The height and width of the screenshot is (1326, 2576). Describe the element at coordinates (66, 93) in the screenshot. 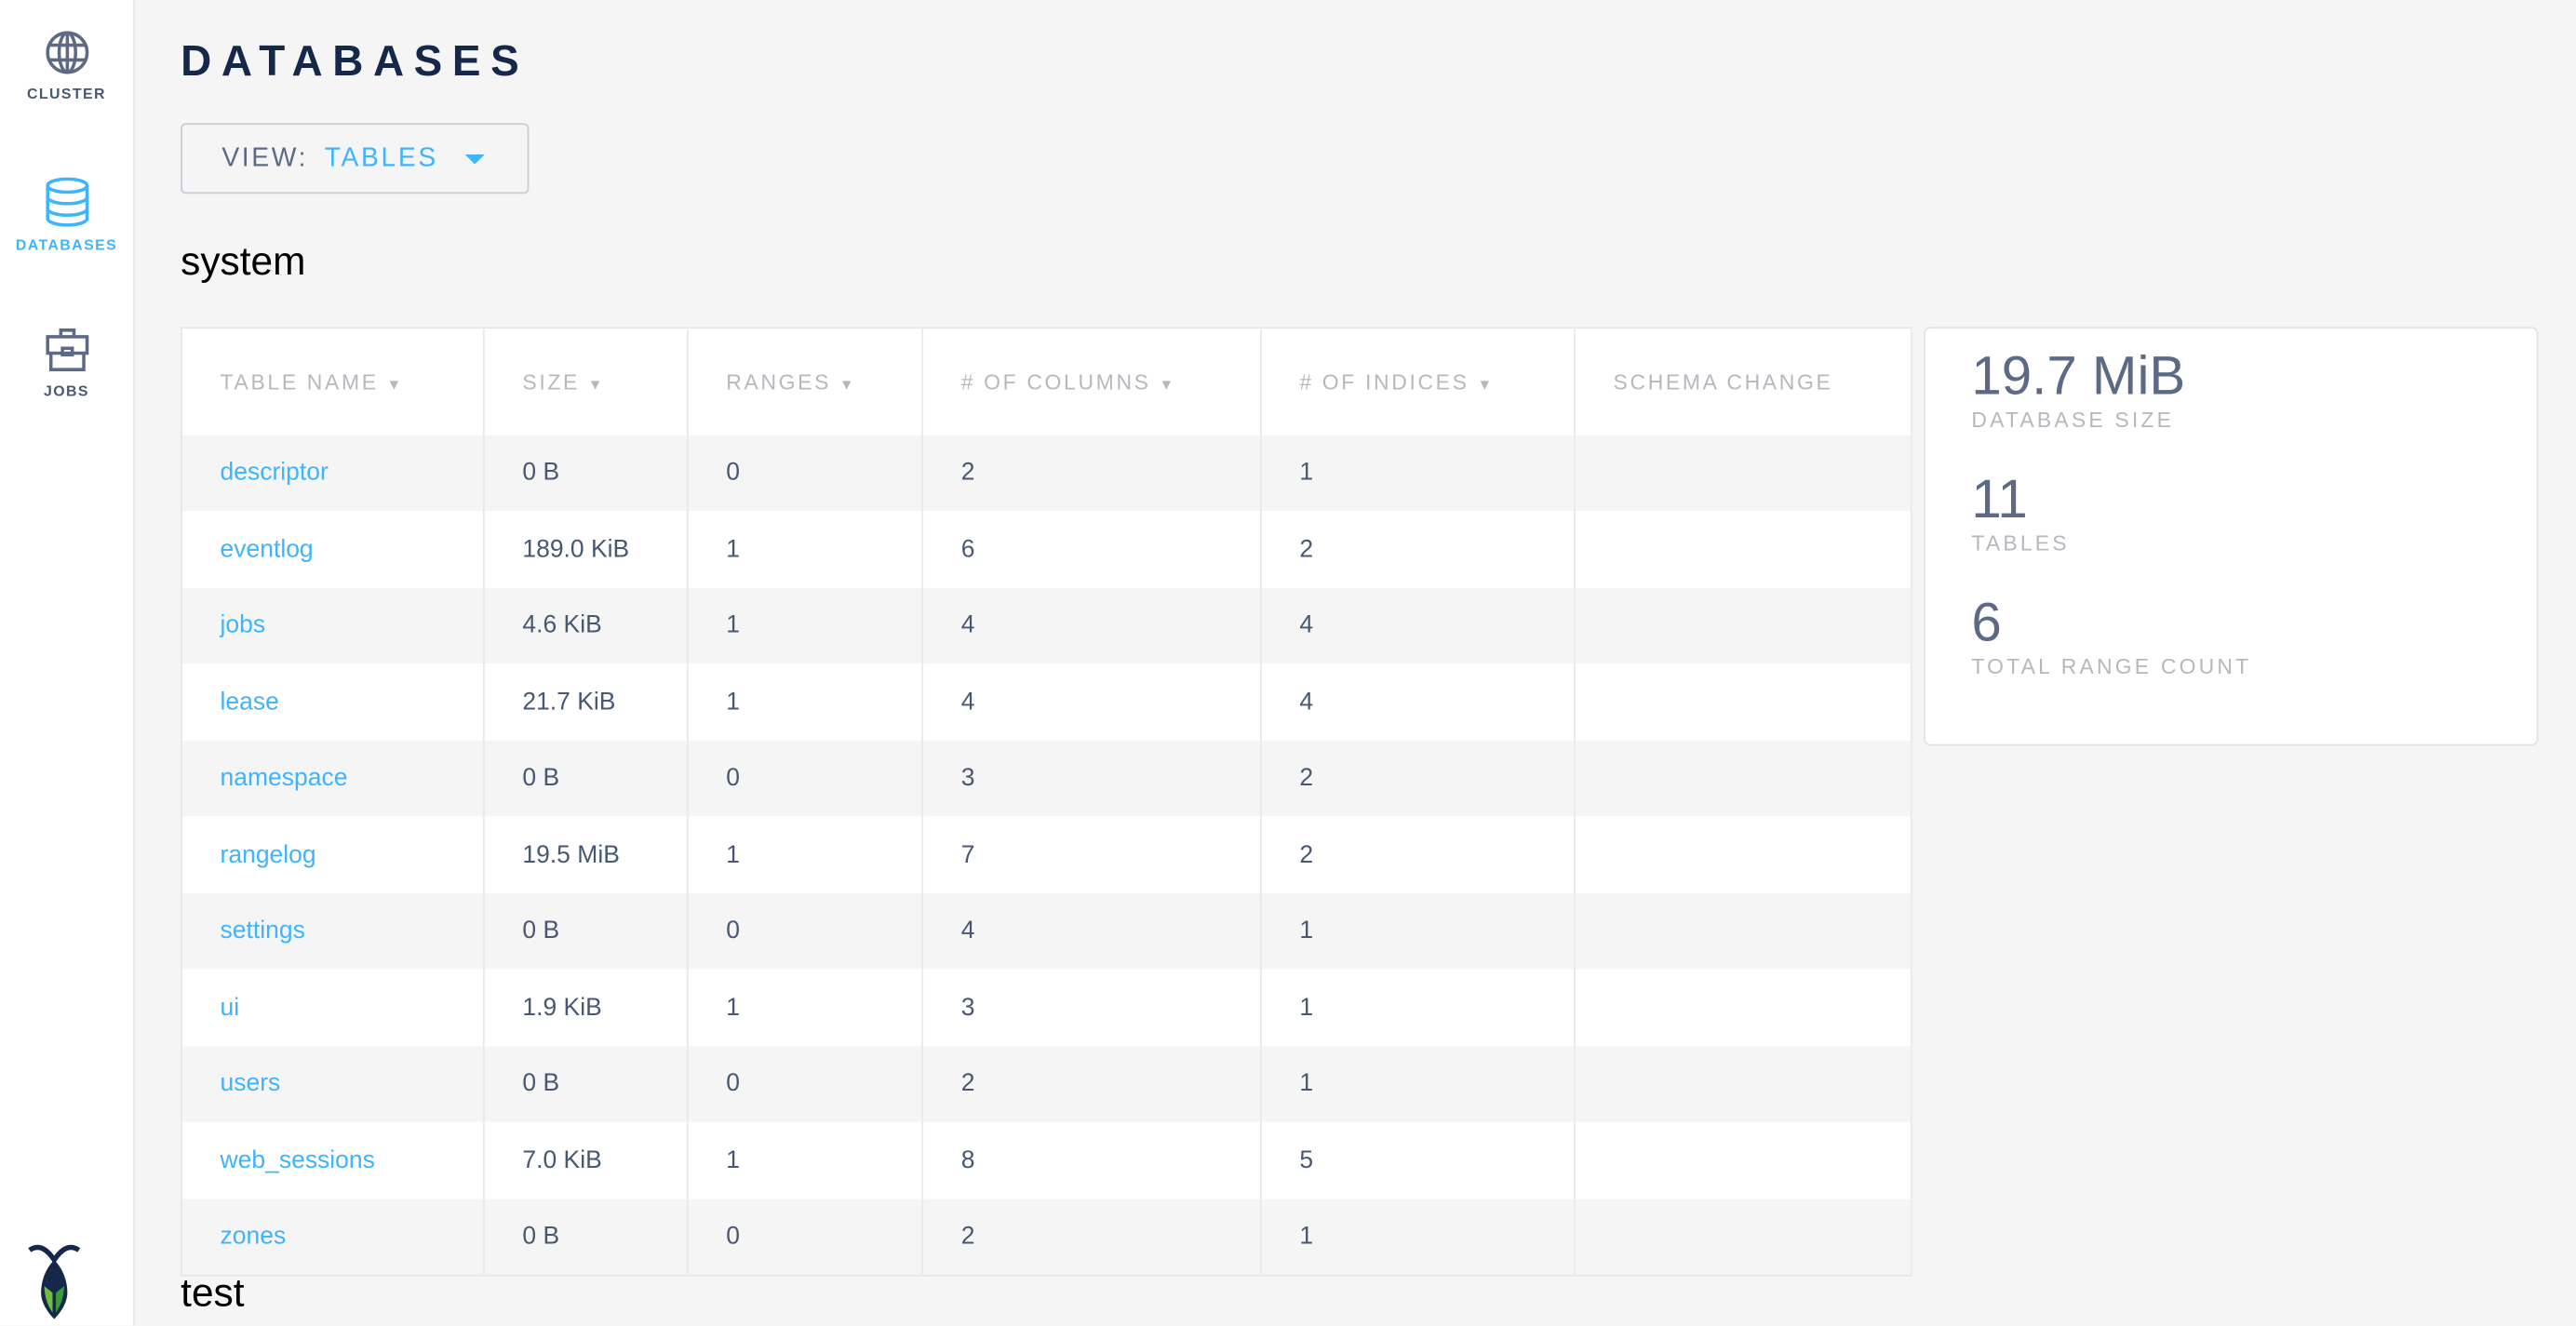

I see `sidebar-item-label: CLUSTER` at that location.